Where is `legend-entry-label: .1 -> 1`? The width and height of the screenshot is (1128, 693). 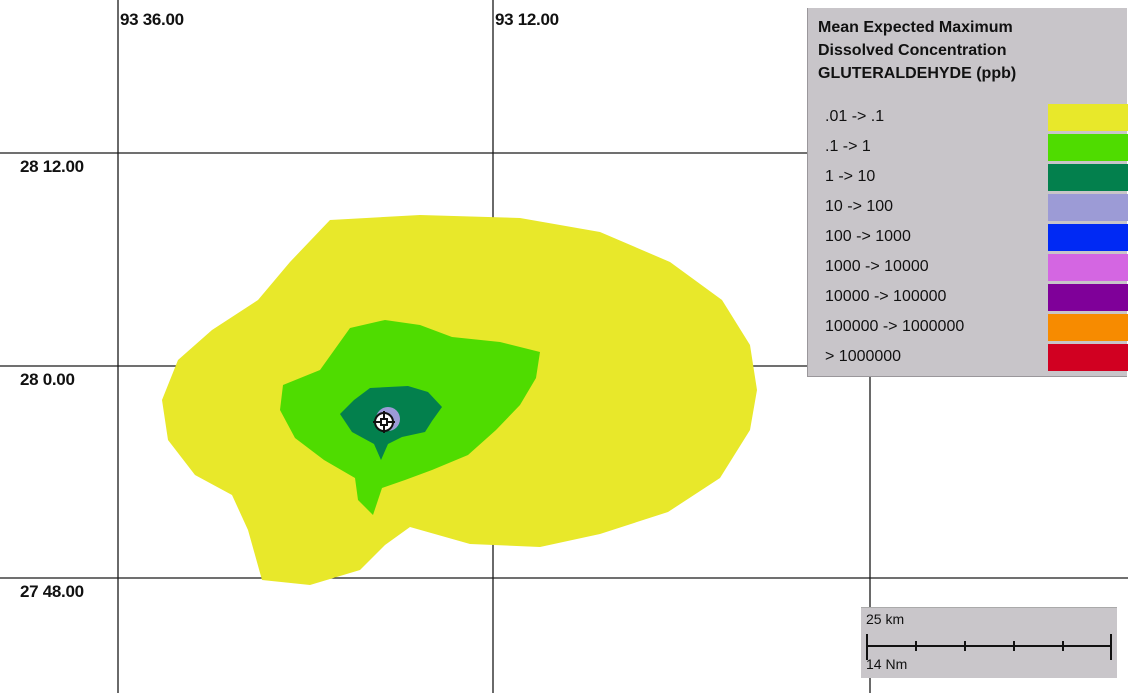
legend-entry-label: .1 -> 1 is located at coordinates (848, 146).